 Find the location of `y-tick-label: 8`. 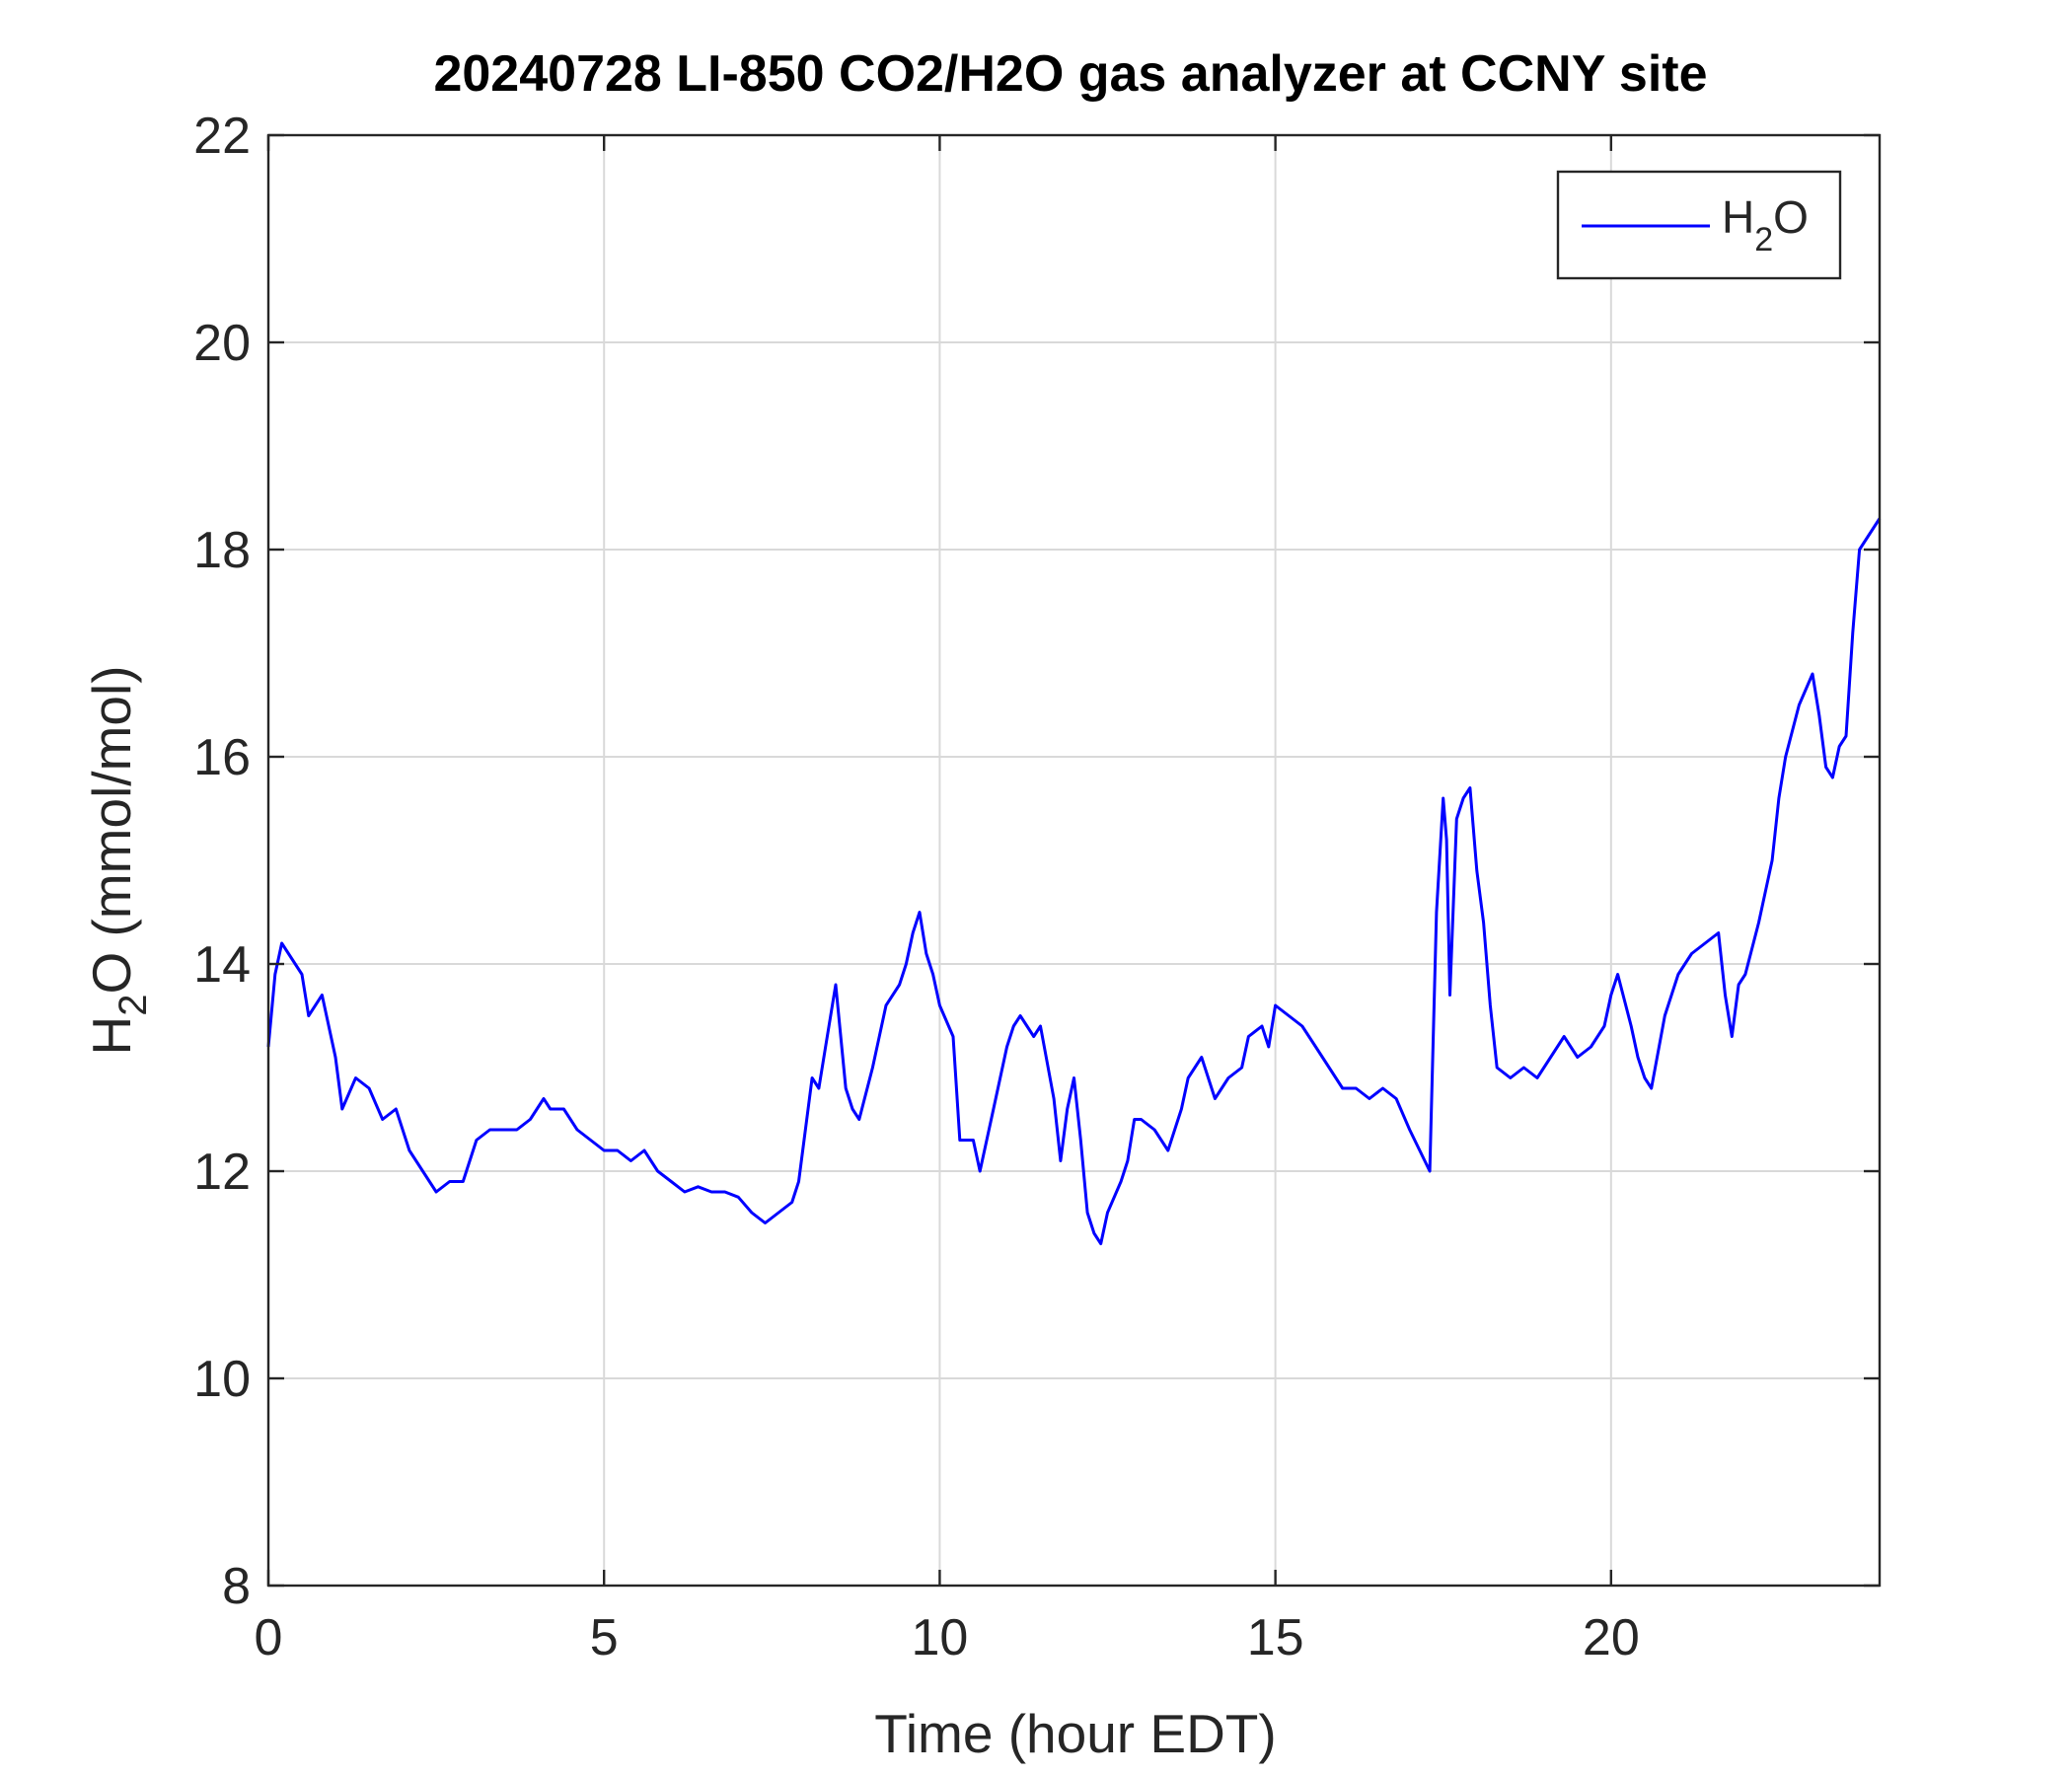

y-tick-label: 8 is located at coordinates (237, 1587).